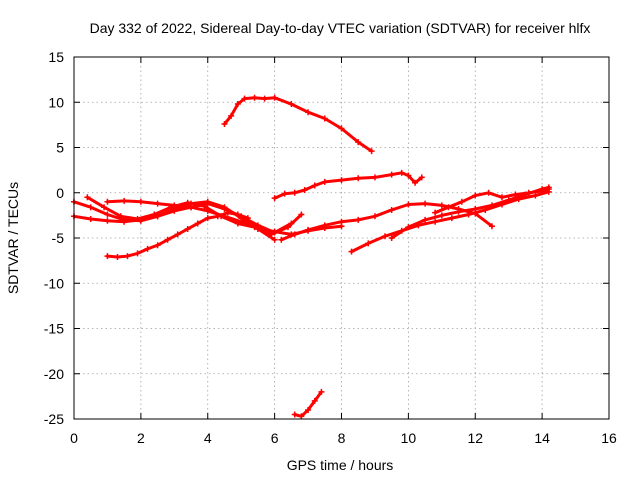 The image size is (640, 480). Describe the element at coordinates (54, 419) in the screenshot. I see `y-tick-label: -25` at that location.